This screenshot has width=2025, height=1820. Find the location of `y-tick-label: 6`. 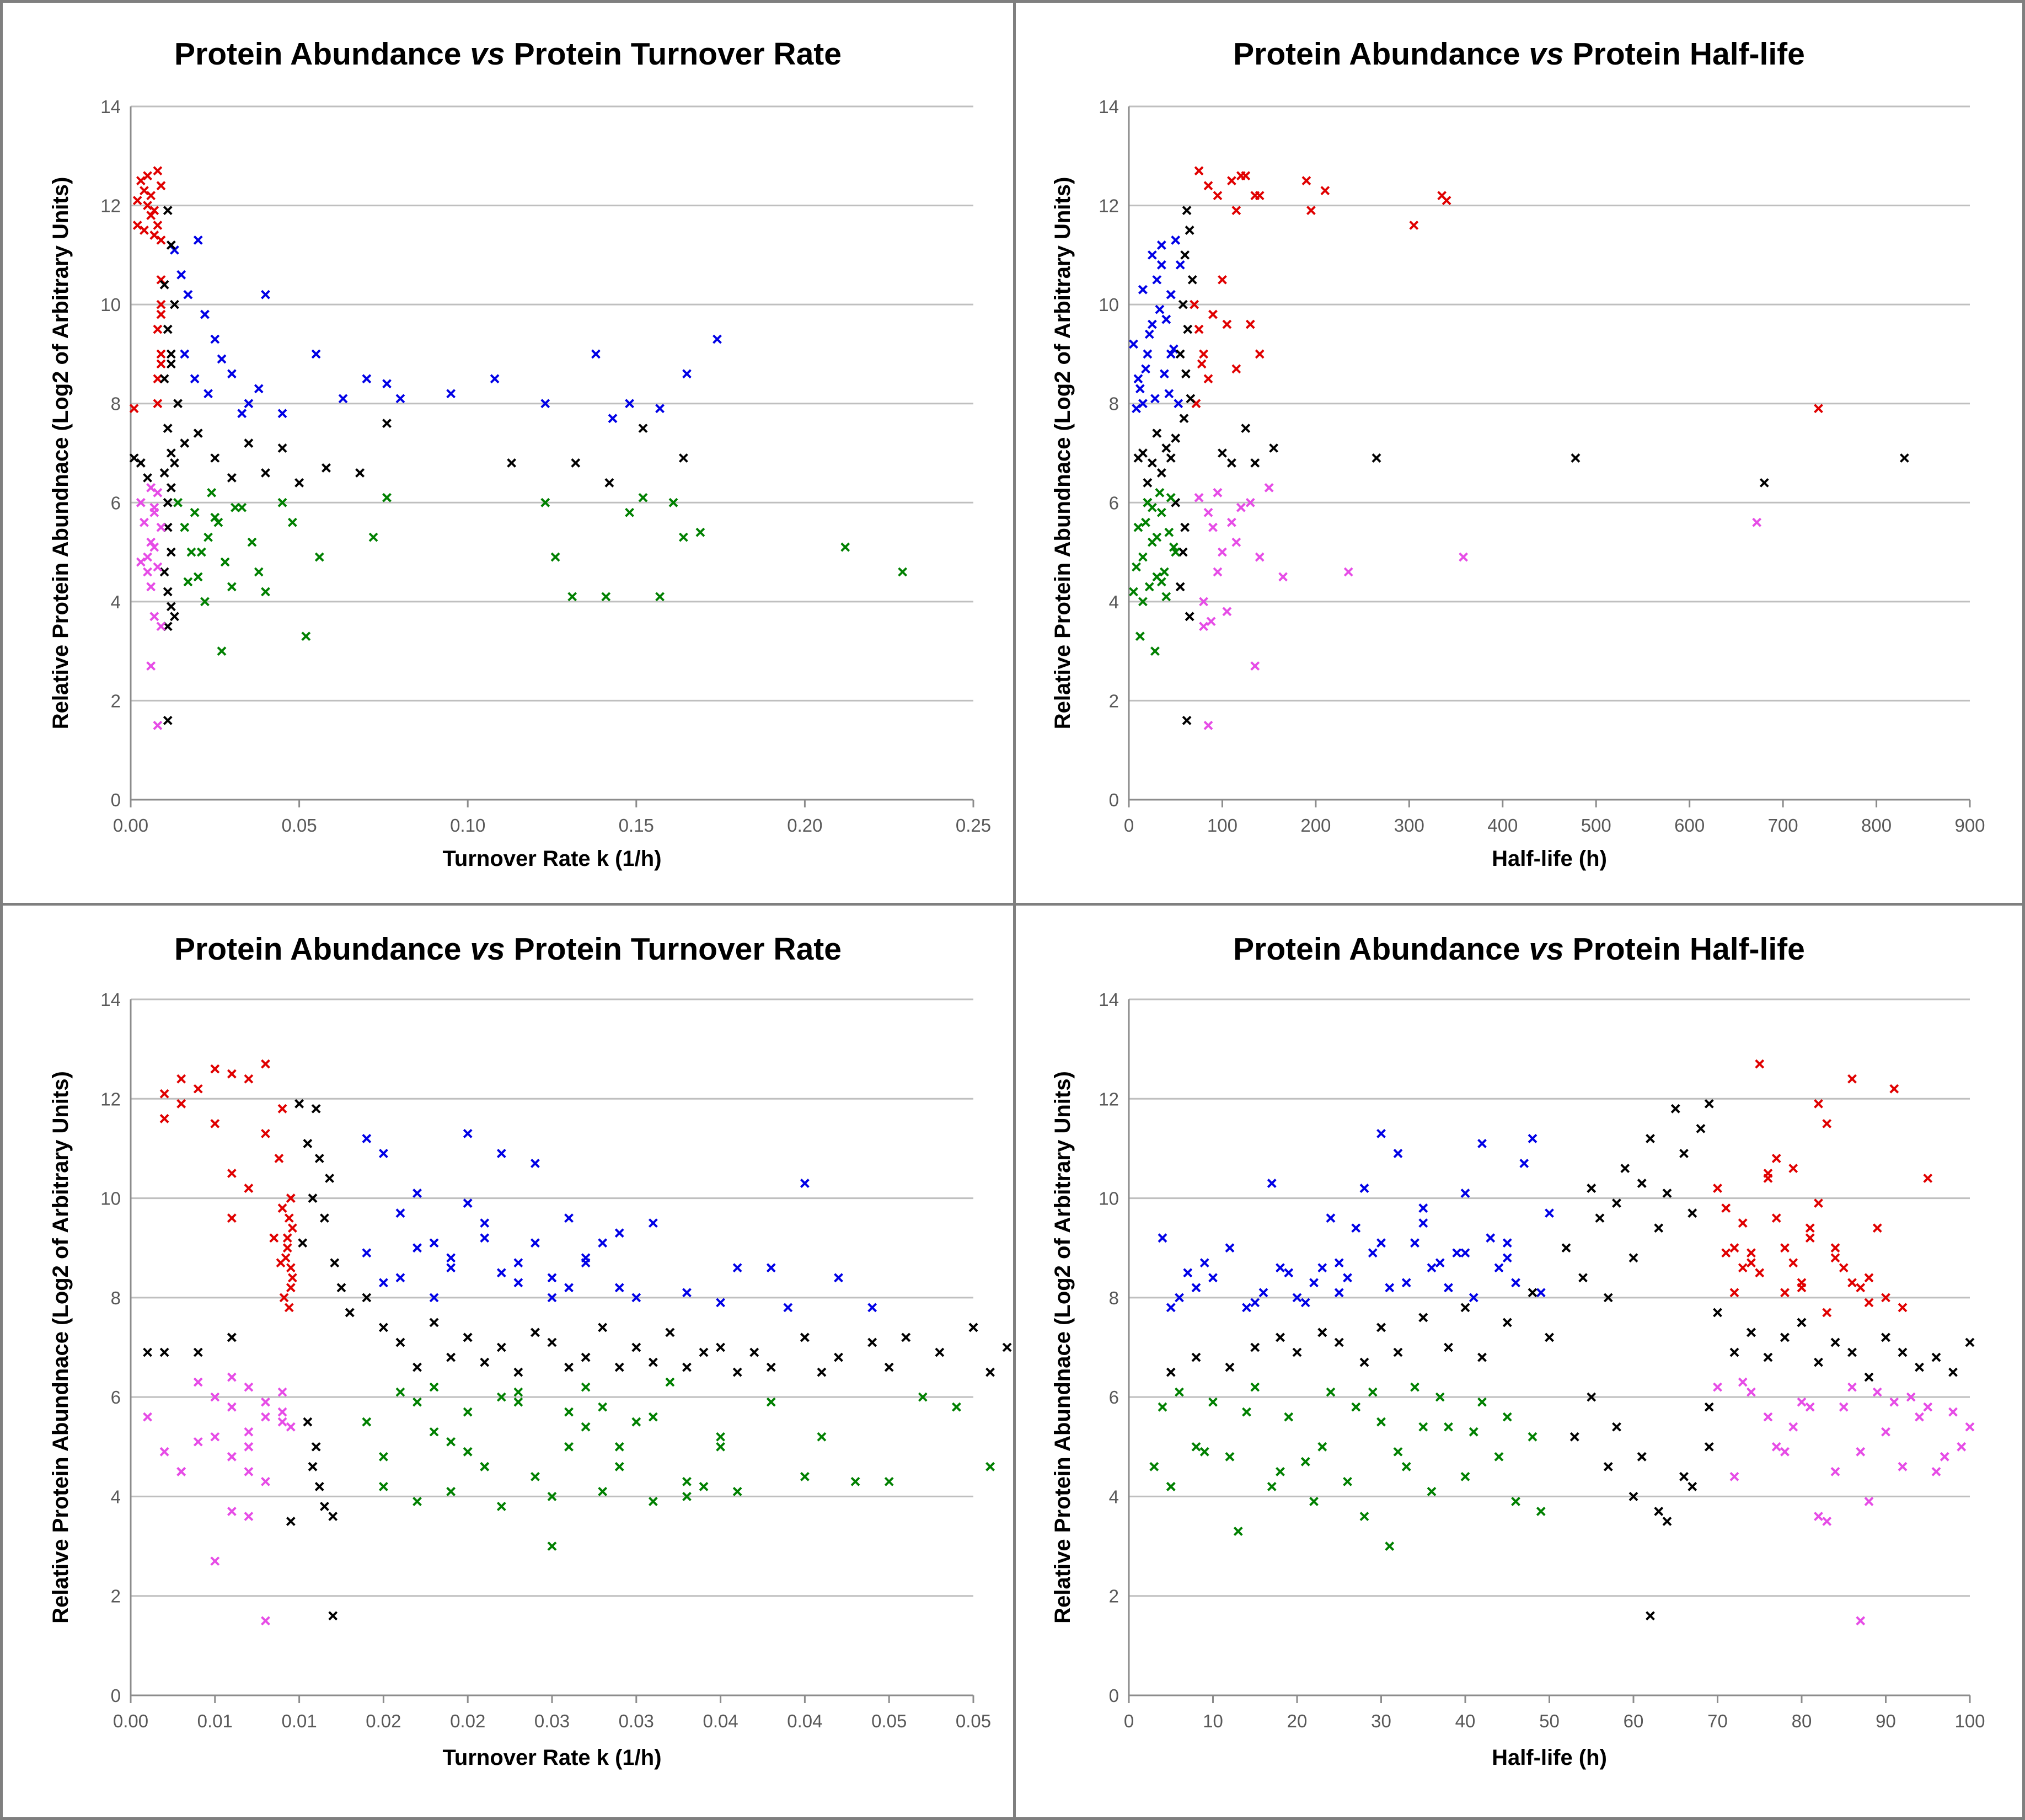

y-tick-label: 6 is located at coordinates (1114, 503).